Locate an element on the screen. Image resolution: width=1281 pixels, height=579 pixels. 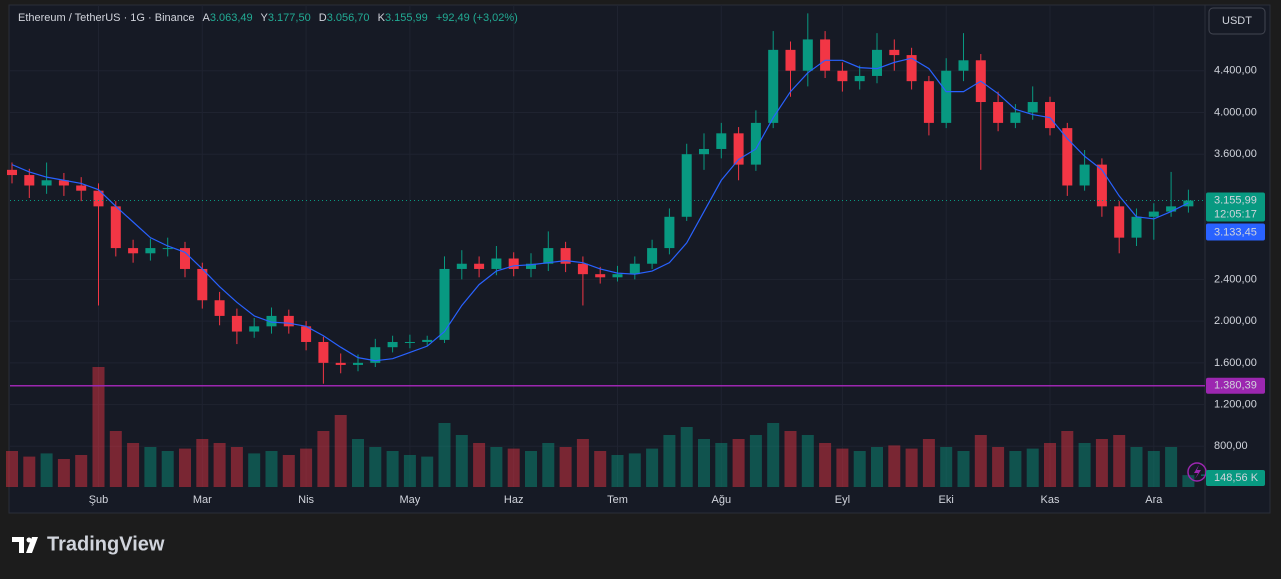
x-tick-label: May is located at coordinates (410, 500).